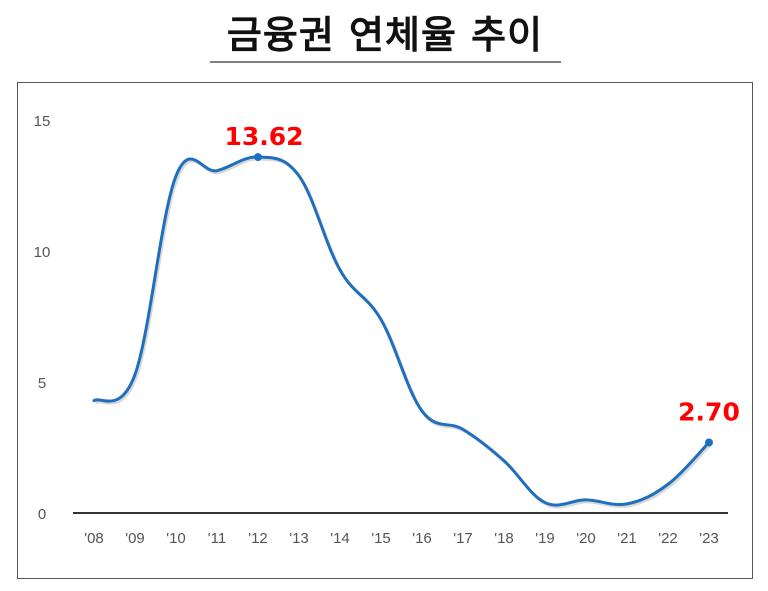  I want to click on last-value-label: 2.70, so click(709, 411).